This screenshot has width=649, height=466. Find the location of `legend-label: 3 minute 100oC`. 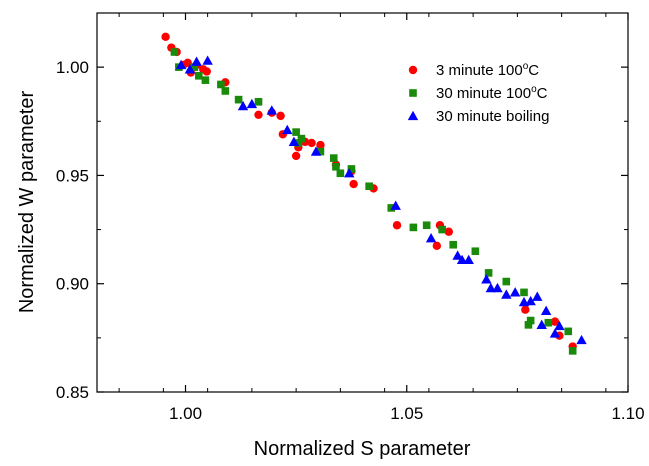

legend-label: 3 minute 100oC is located at coordinates (487, 70).